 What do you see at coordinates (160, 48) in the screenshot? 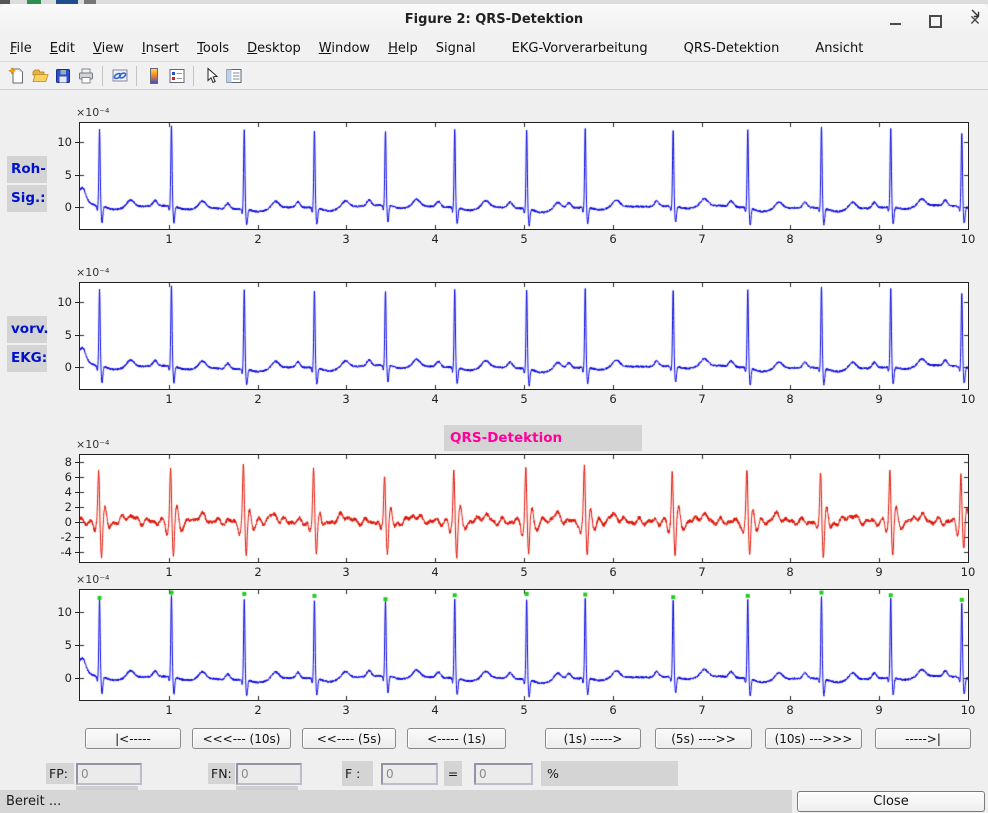
I see `menu-insert: Insert` at bounding box center [160, 48].